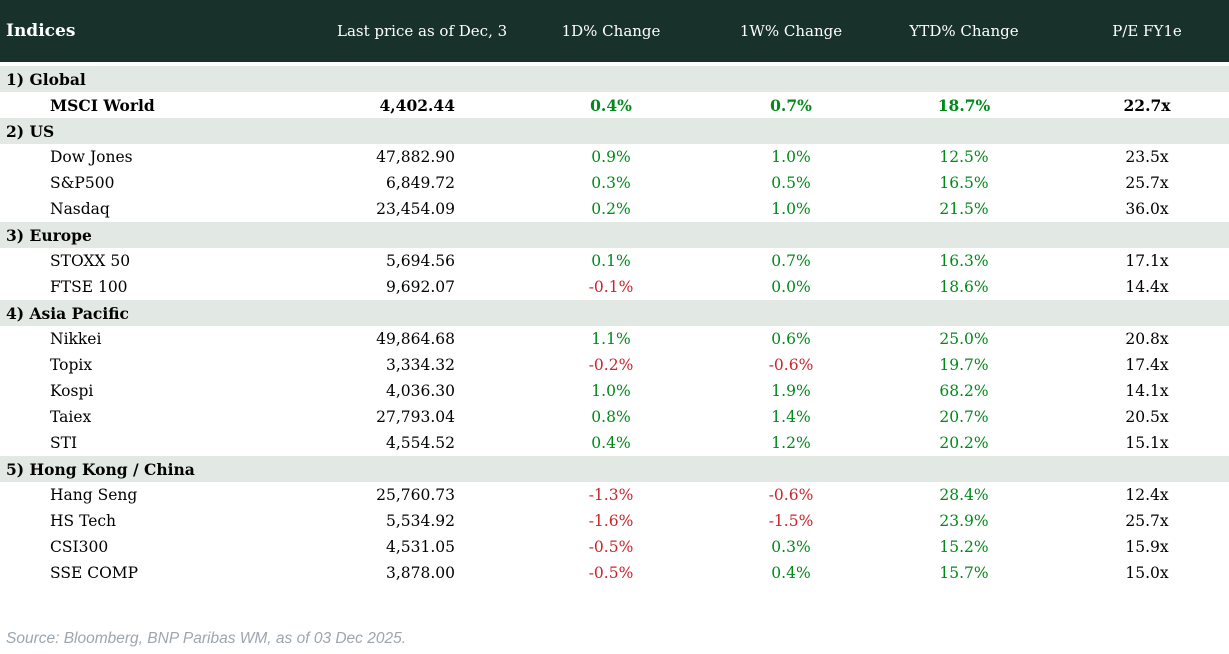 The image size is (1229, 654). What do you see at coordinates (611, 183) in the screenshot?
I see `1d-change-value: 0.3%` at bounding box center [611, 183].